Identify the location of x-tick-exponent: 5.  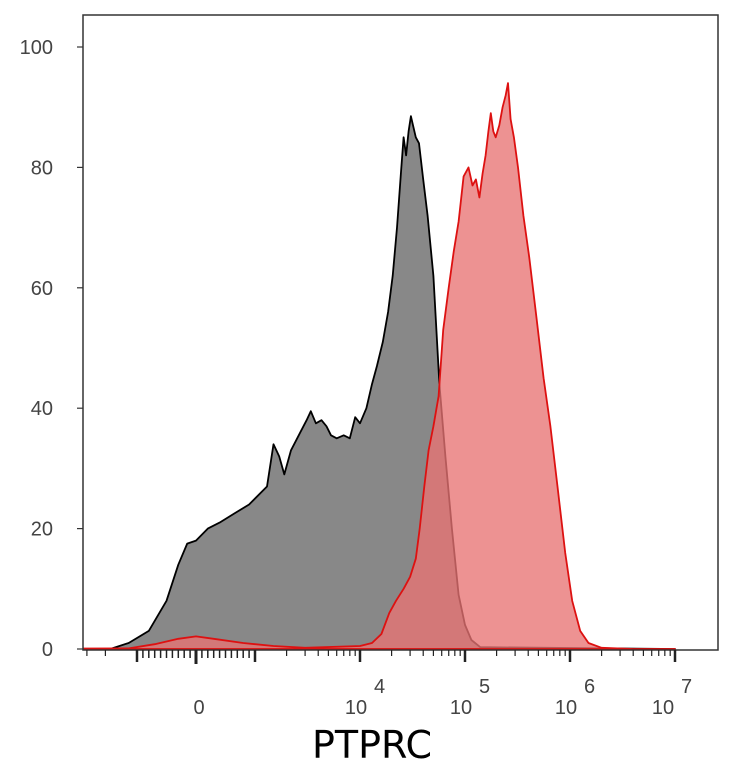
(484, 687).